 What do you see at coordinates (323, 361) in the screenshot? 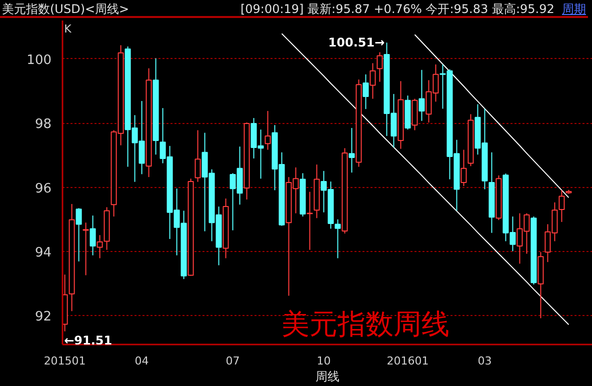
I see `x-tick-label: 10` at bounding box center [323, 361].